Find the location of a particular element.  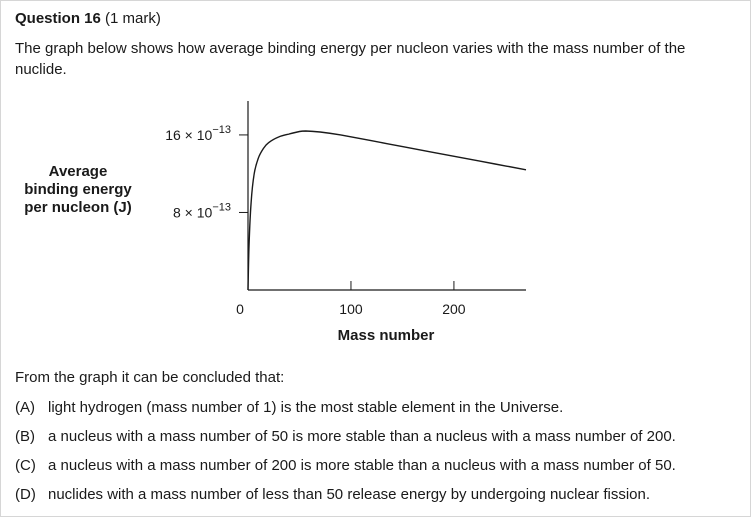

chart-axes is located at coordinates (386, 196).